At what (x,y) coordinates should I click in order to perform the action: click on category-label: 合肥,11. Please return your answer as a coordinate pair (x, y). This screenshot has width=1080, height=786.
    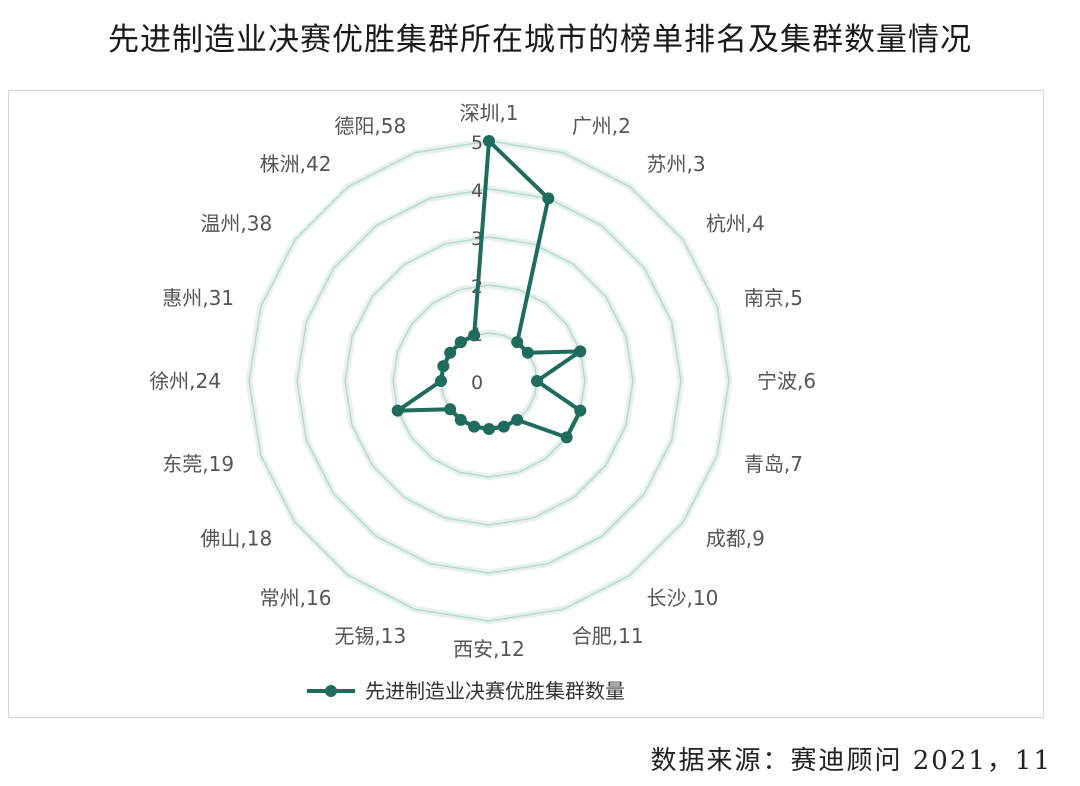
    Looking at the image, I should click on (608, 636).